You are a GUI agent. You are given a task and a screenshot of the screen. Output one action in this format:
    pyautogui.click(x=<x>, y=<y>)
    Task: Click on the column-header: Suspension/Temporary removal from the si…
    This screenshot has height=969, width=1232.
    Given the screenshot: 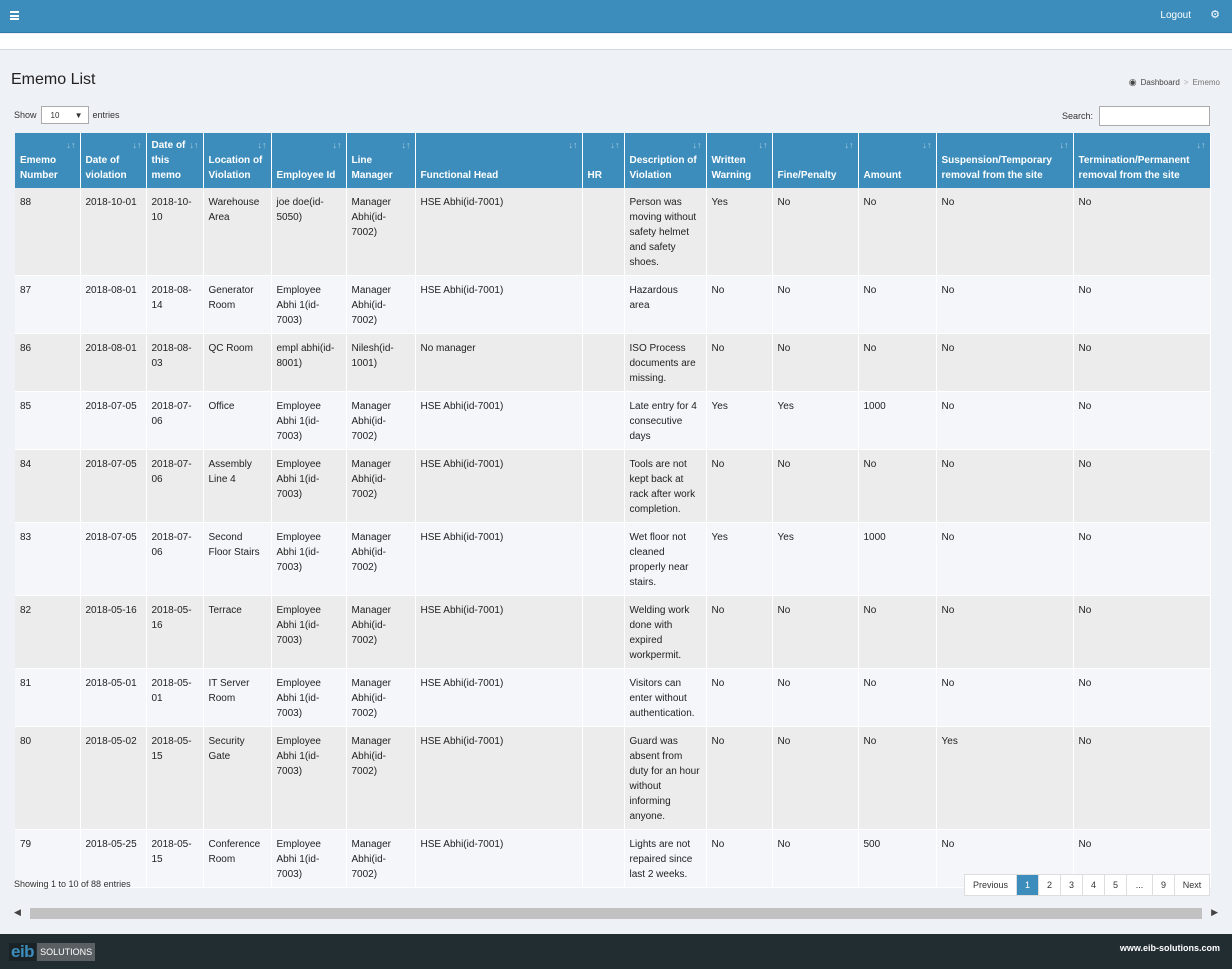 What is the action you would take?
    pyautogui.click(x=1005, y=160)
    